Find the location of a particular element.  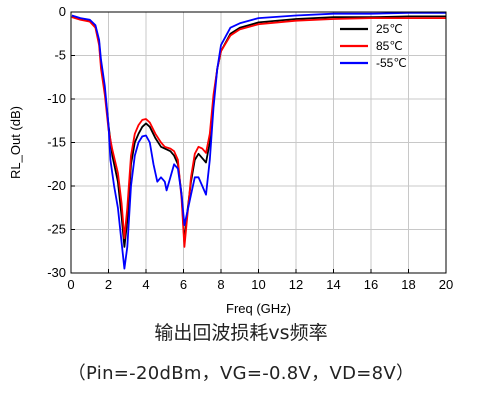

legend-label: 85℃ is located at coordinates (389, 46).